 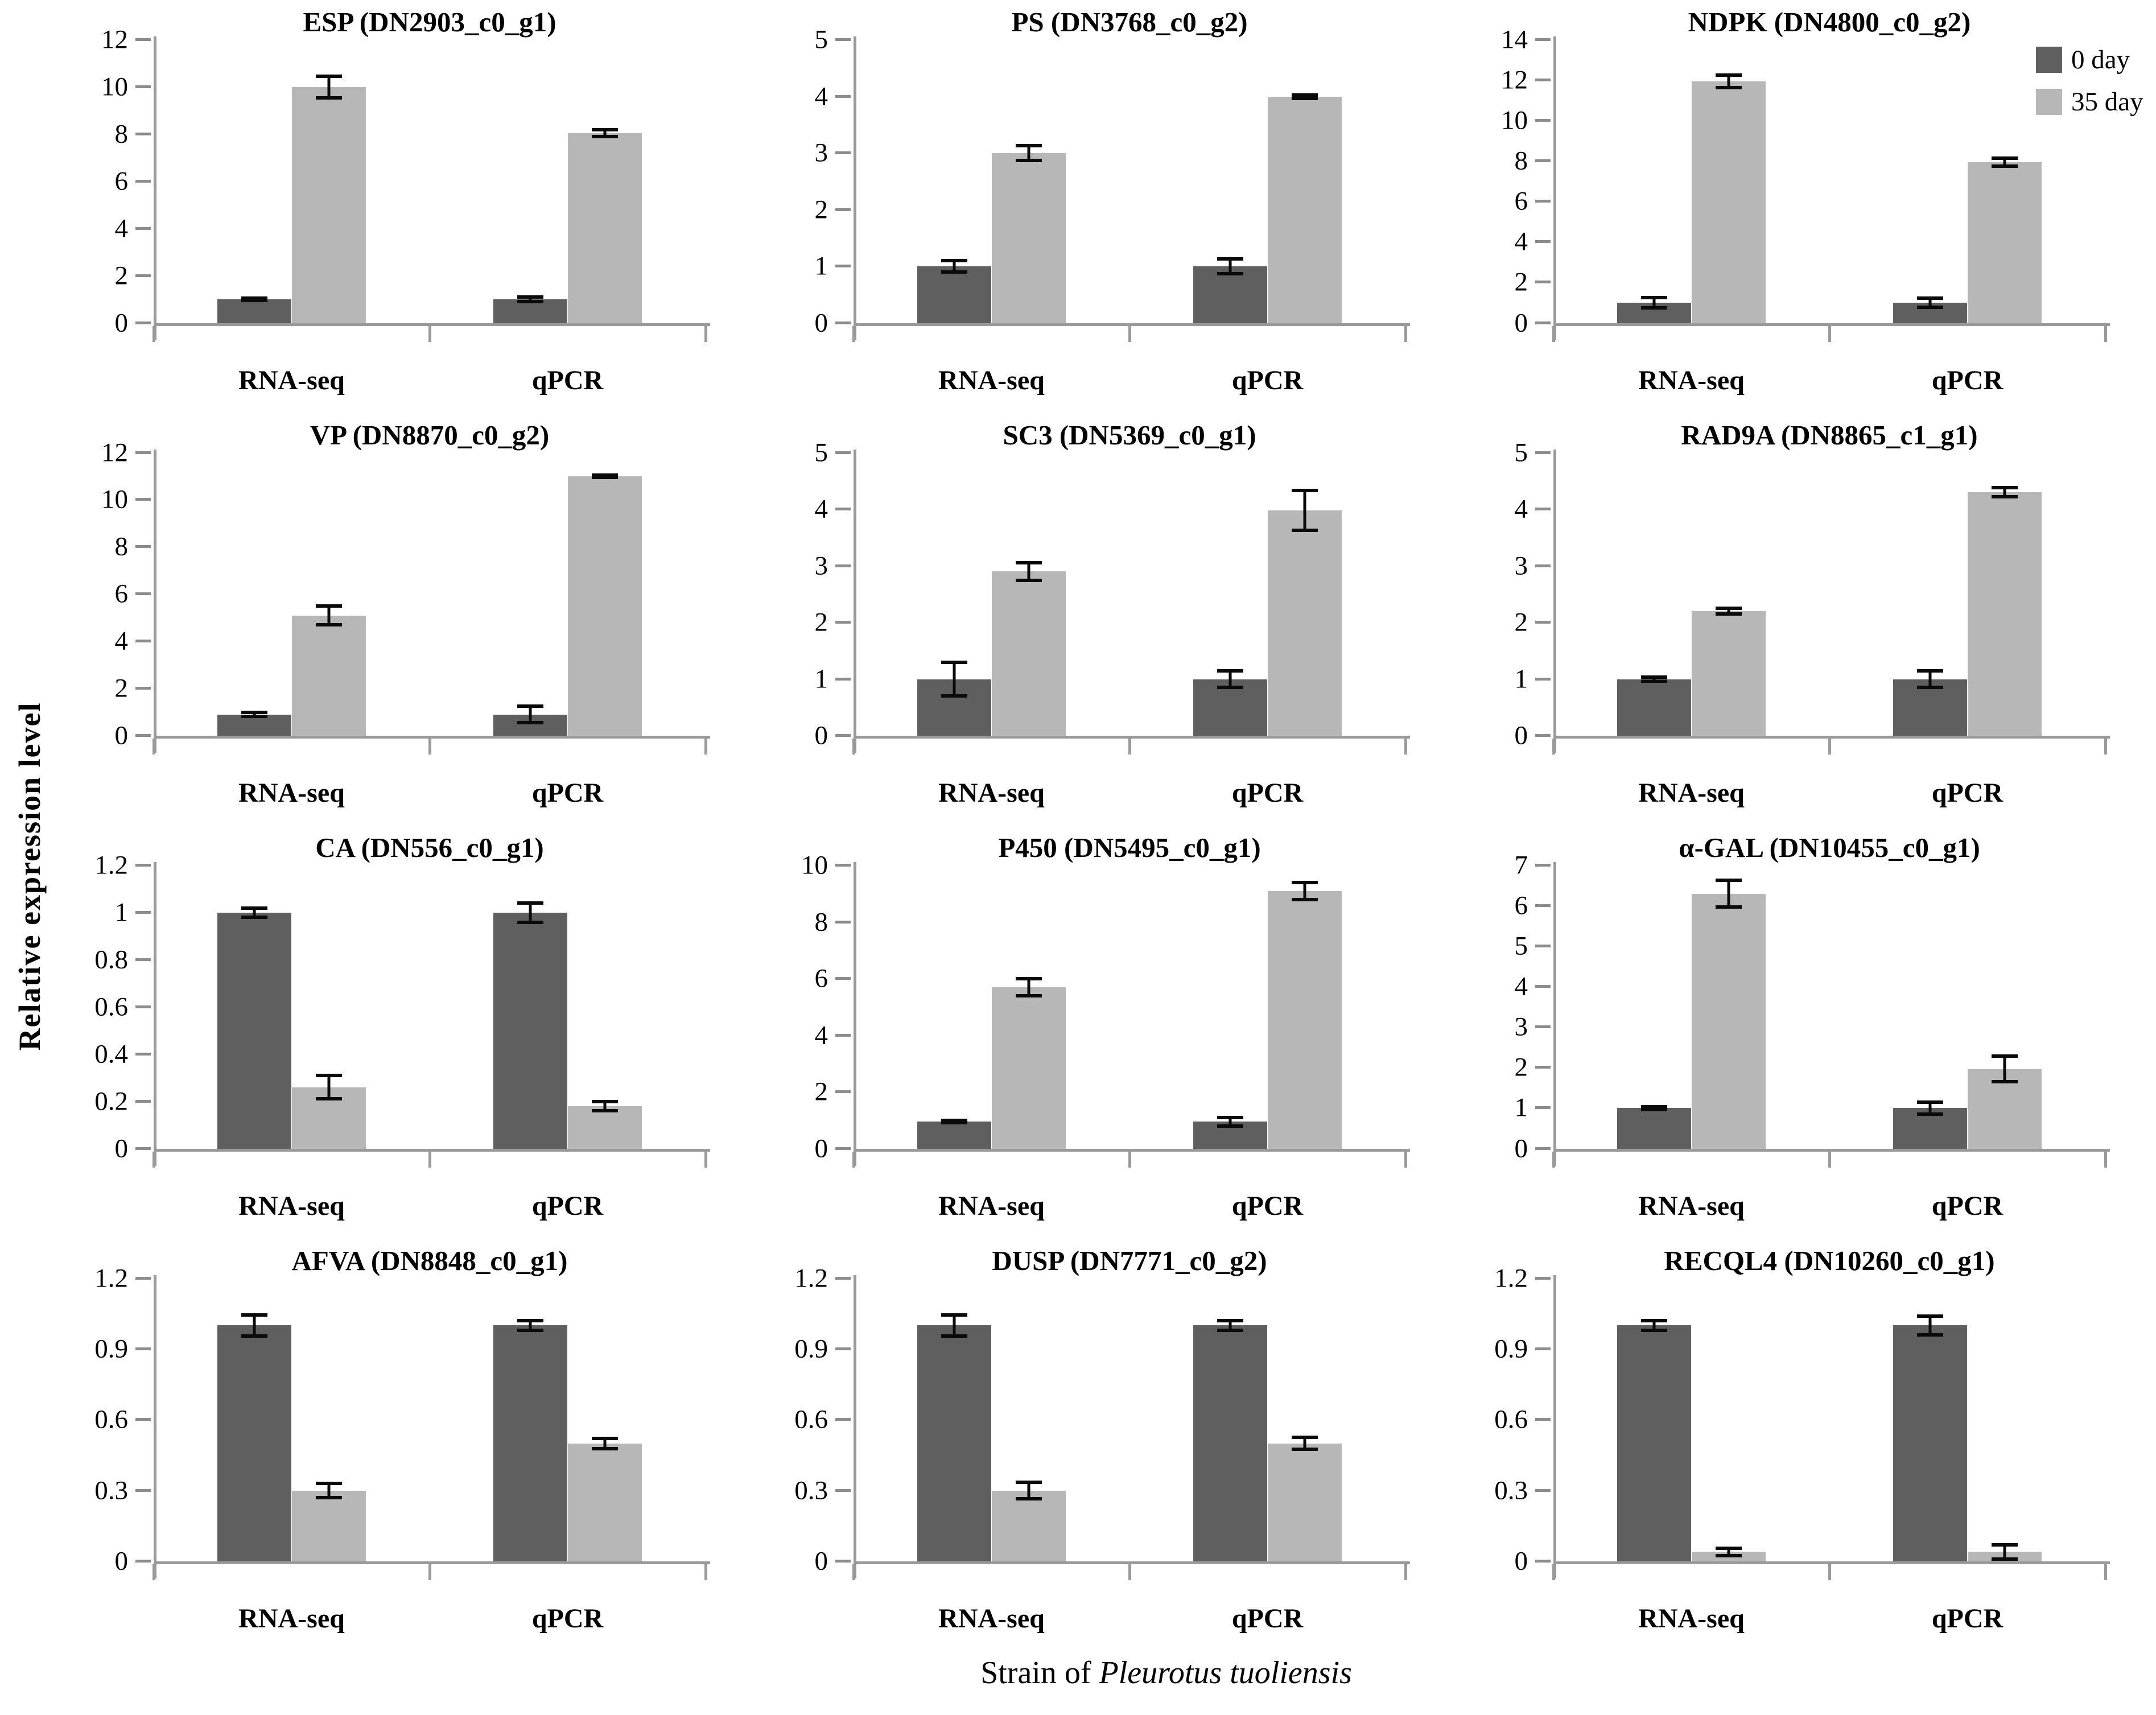 What do you see at coordinates (2089, 101) in the screenshot?
I see `legend-item-35day: 35 day` at bounding box center [2089, 101].